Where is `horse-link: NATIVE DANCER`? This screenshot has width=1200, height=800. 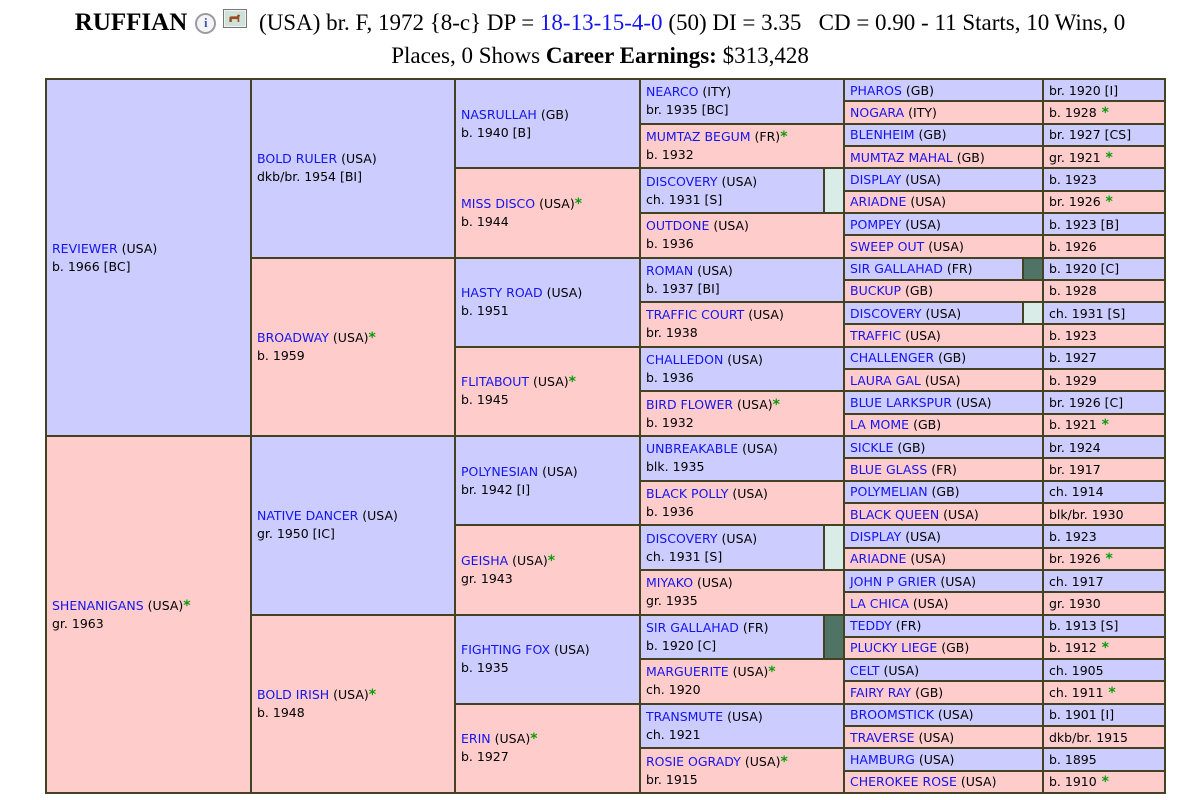
horse-link: NATIVE DANCER is located at coordinates (308, 516).